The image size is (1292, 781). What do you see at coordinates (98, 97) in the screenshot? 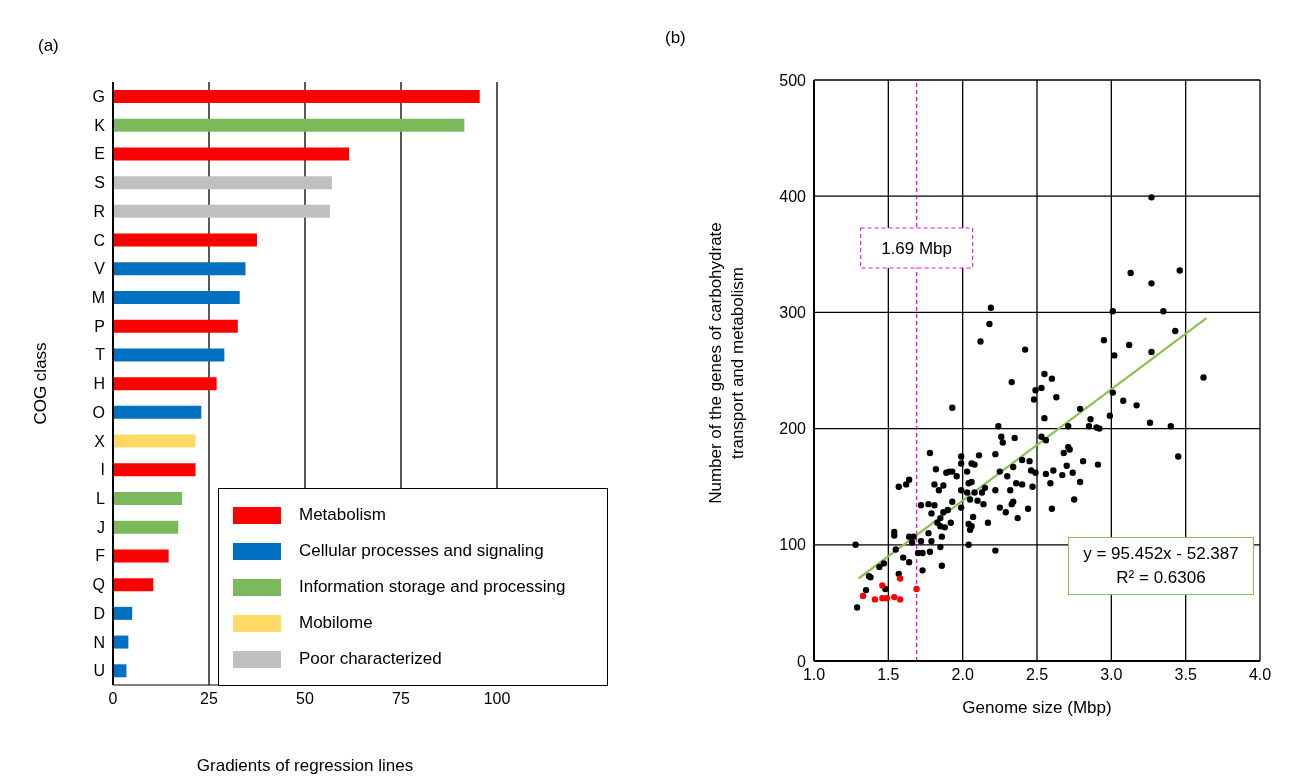
I see `y-tick-label: G` at bounding box center [98, 97].